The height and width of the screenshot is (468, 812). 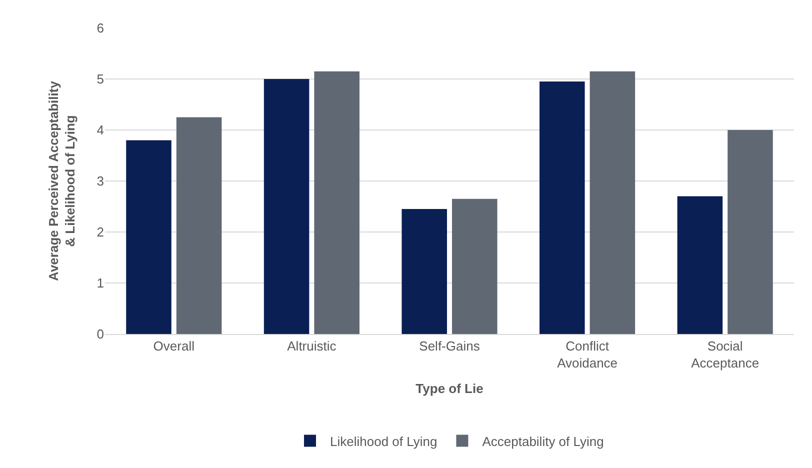 I want to click on y-tick-label: 2, so click(x=100, y=232).